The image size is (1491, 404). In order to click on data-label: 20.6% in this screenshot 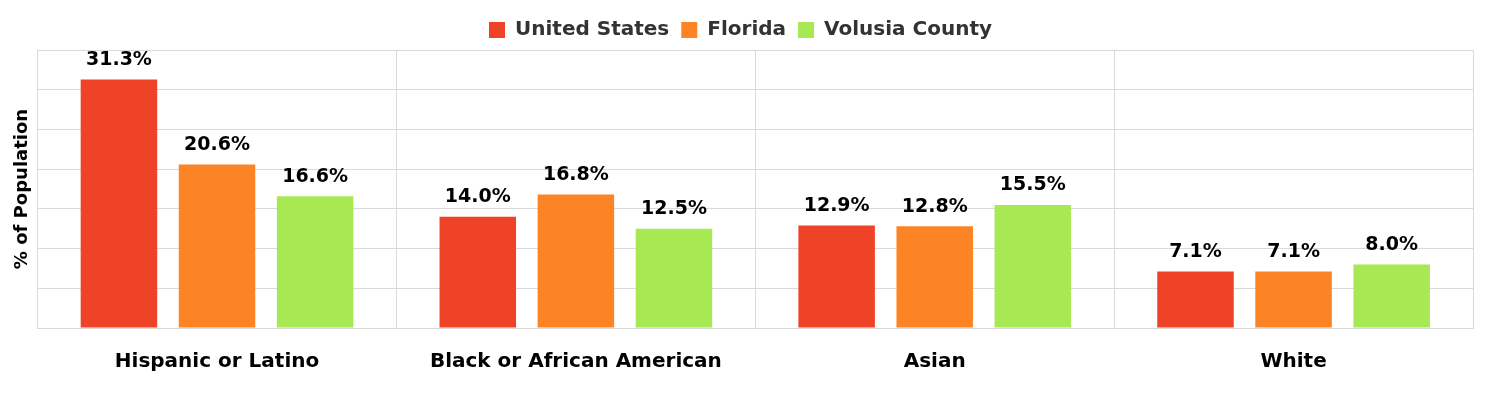, I will do `click(217, 142)`.